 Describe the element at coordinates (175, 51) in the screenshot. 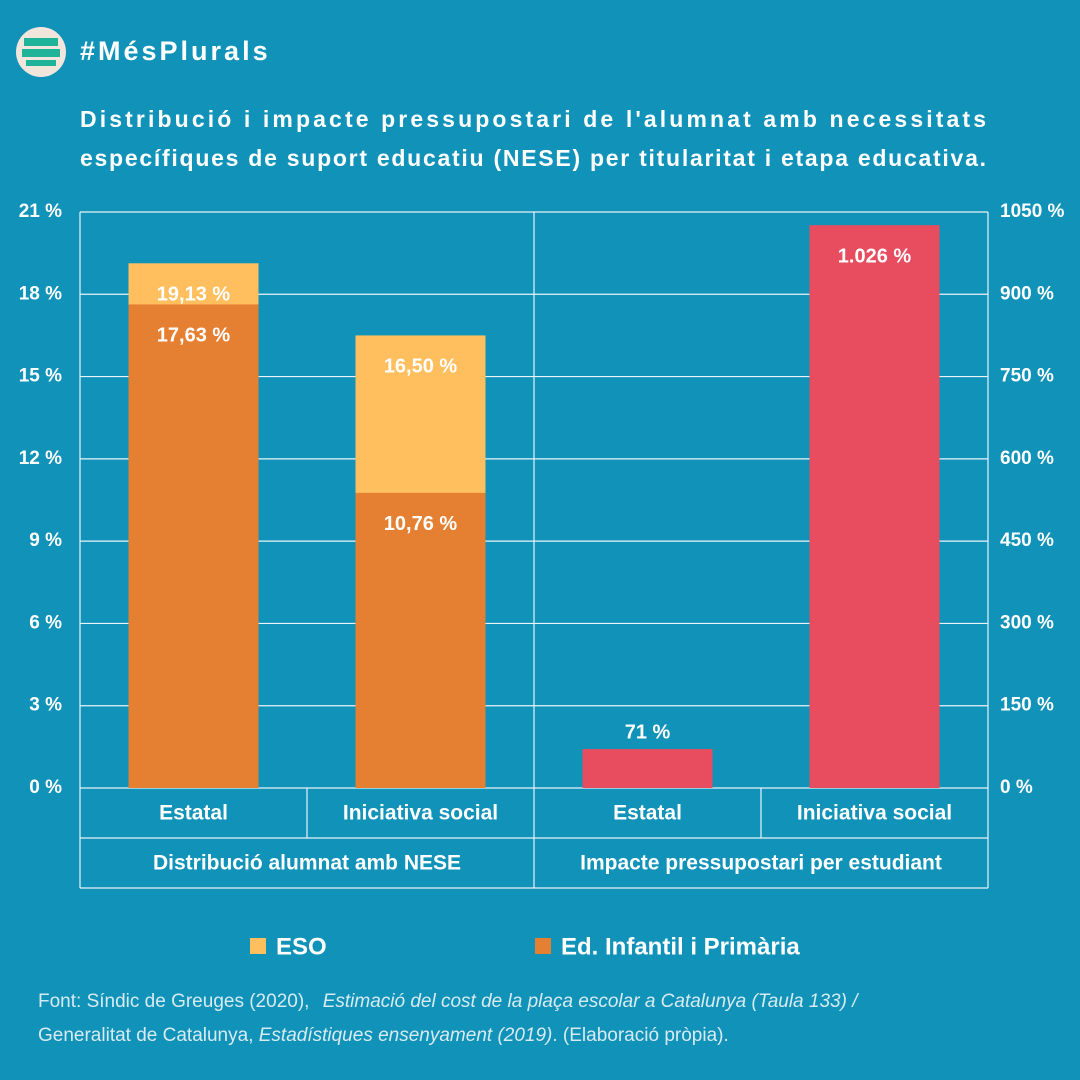

I see `header: #MésPlurals` at that location.